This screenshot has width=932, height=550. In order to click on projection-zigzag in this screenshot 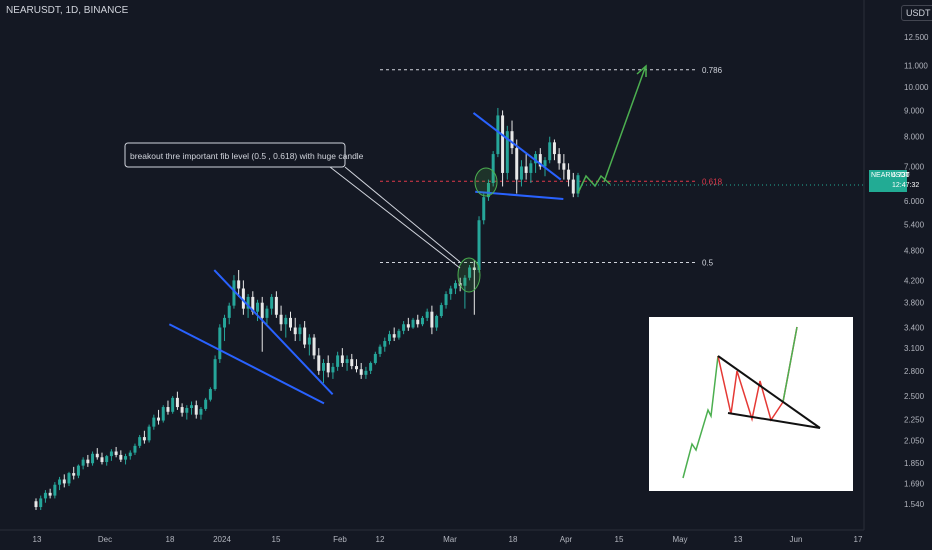, I will do `click(594, 184)`.